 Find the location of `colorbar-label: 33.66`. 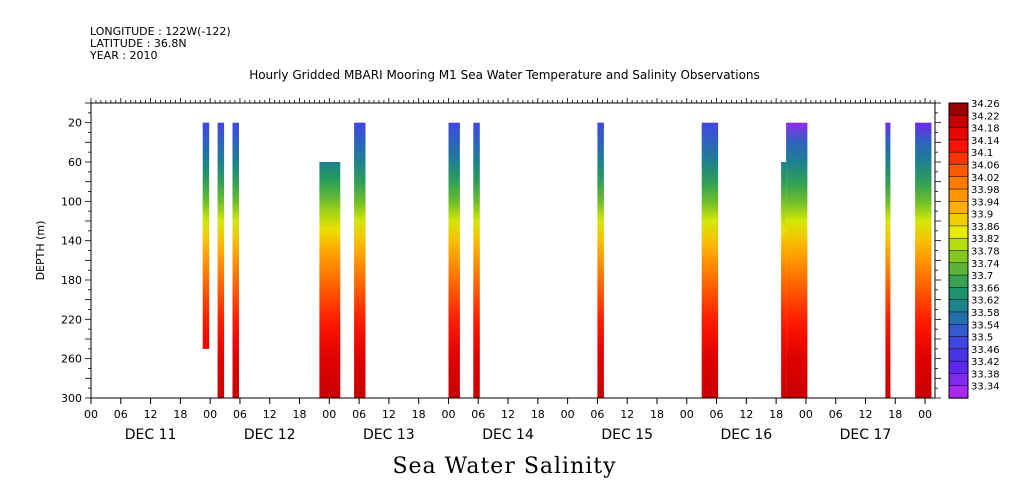

colorbar-label: 33.66 is located at coordinates (985, 288).